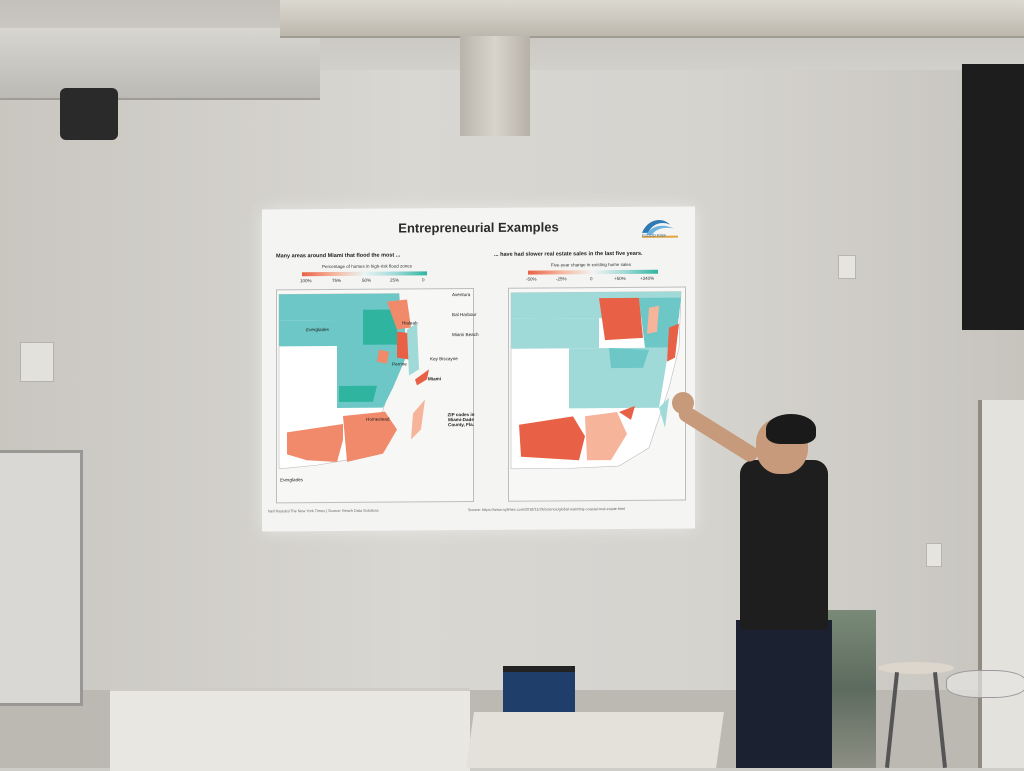  What do you see at coordinates (378, 419) in the screenshot?
I see `map-label-homestead: Homestead` at bounding box center [378, 419].